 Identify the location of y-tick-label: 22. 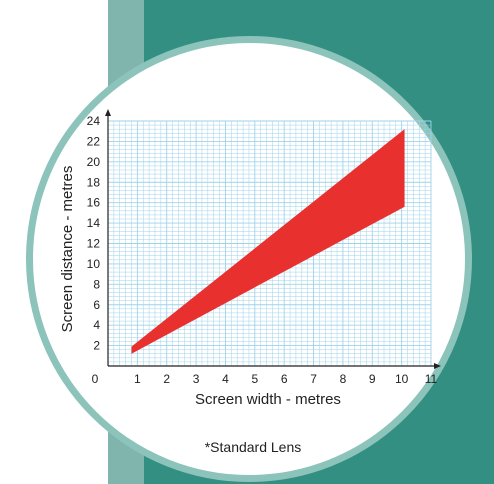
(94, 141).